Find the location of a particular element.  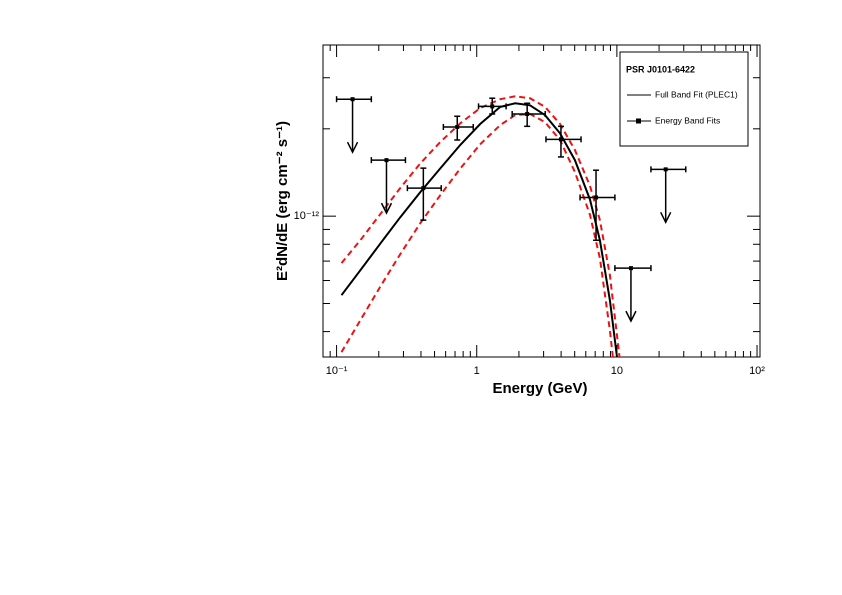

x-tick-label: 10² is located at coordinates (757, 371).